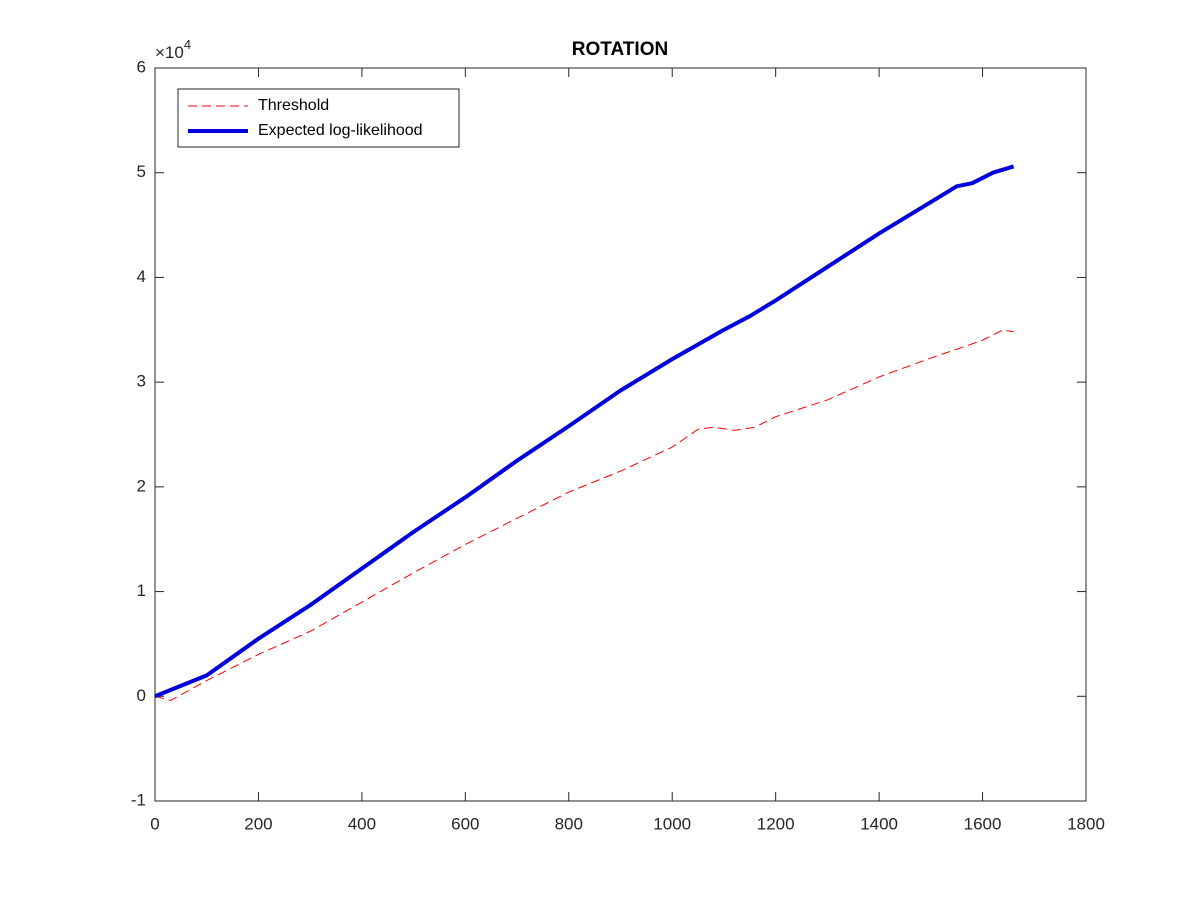 Image resolution: width=1200 pixels, height=900 pixels. I want to click on y-multiplier-exponent: 4, so click(187, 44).